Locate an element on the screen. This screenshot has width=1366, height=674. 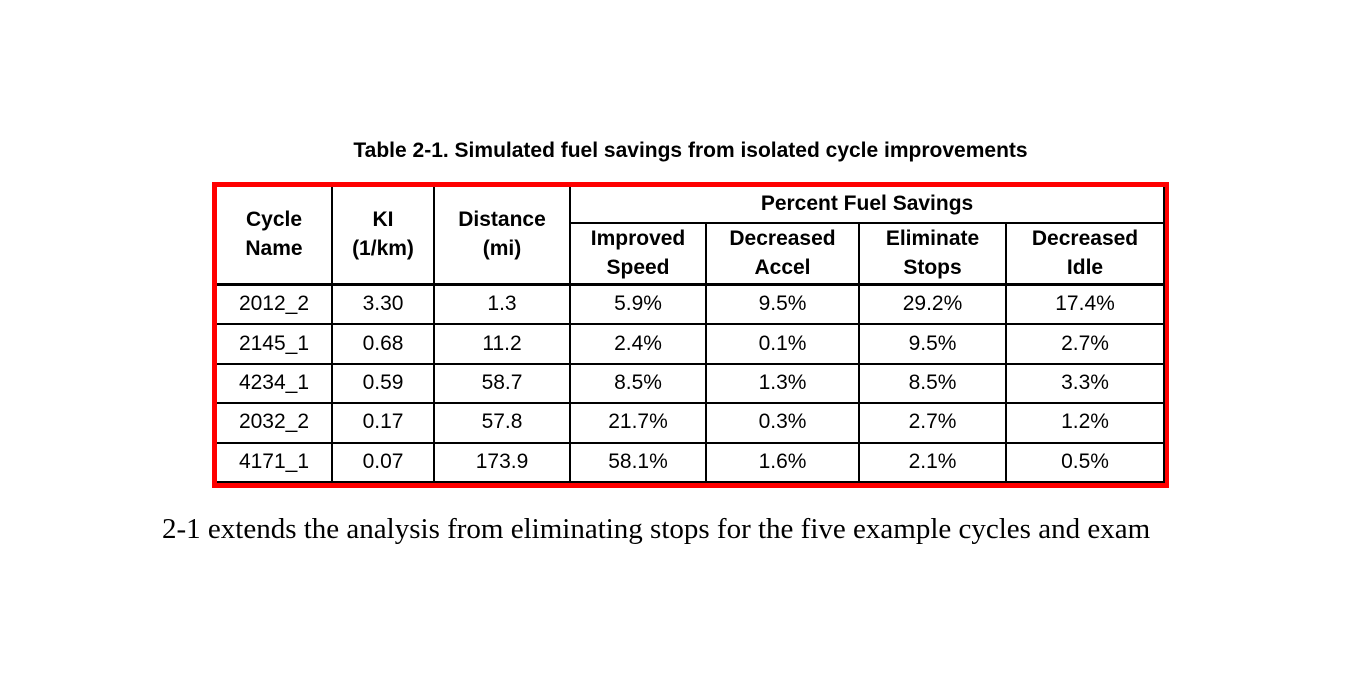
column-header-distance: Distance (mi) is located at coordinates (502, 237).